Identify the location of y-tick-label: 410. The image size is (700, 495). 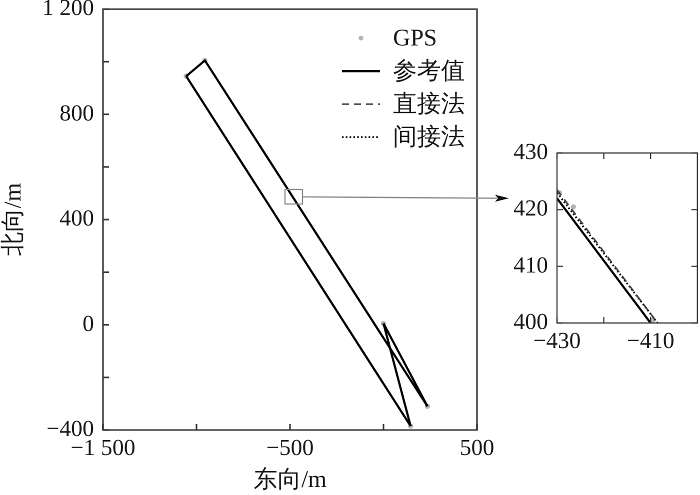
(531, 265).